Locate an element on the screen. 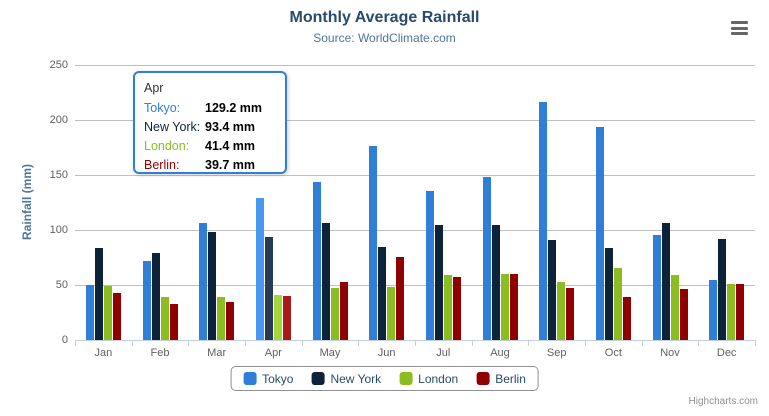 Image resolution: width=769 pixels, height=416 pixels. chart-title: Monthly Average Rainfall is located at coordinates (384, 17).